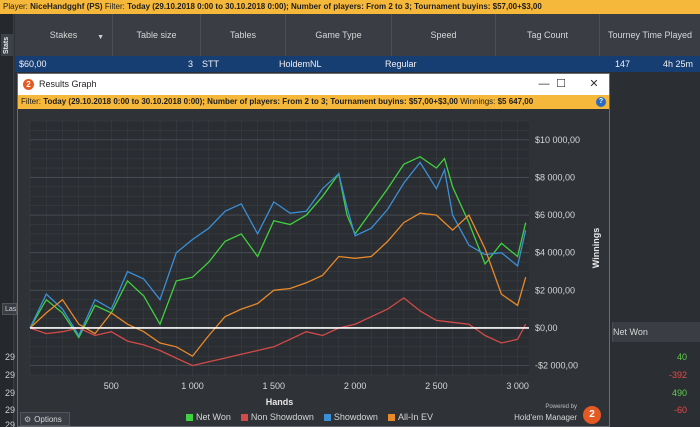 Image resolution: width=700 pixels, height=427 pixels. I want to click on options-button: ⚙ Options, so click(45, 419).